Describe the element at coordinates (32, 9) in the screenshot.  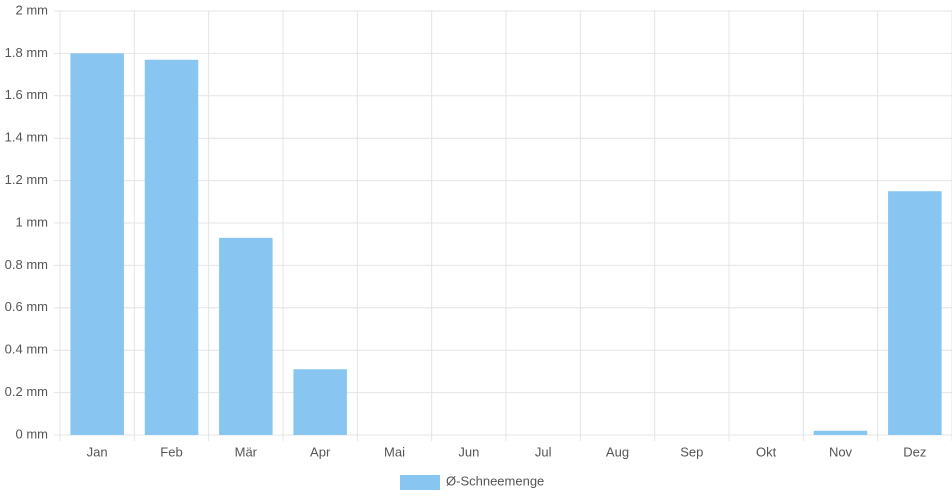
I see `y-tick-label: 2 mm` at that location.